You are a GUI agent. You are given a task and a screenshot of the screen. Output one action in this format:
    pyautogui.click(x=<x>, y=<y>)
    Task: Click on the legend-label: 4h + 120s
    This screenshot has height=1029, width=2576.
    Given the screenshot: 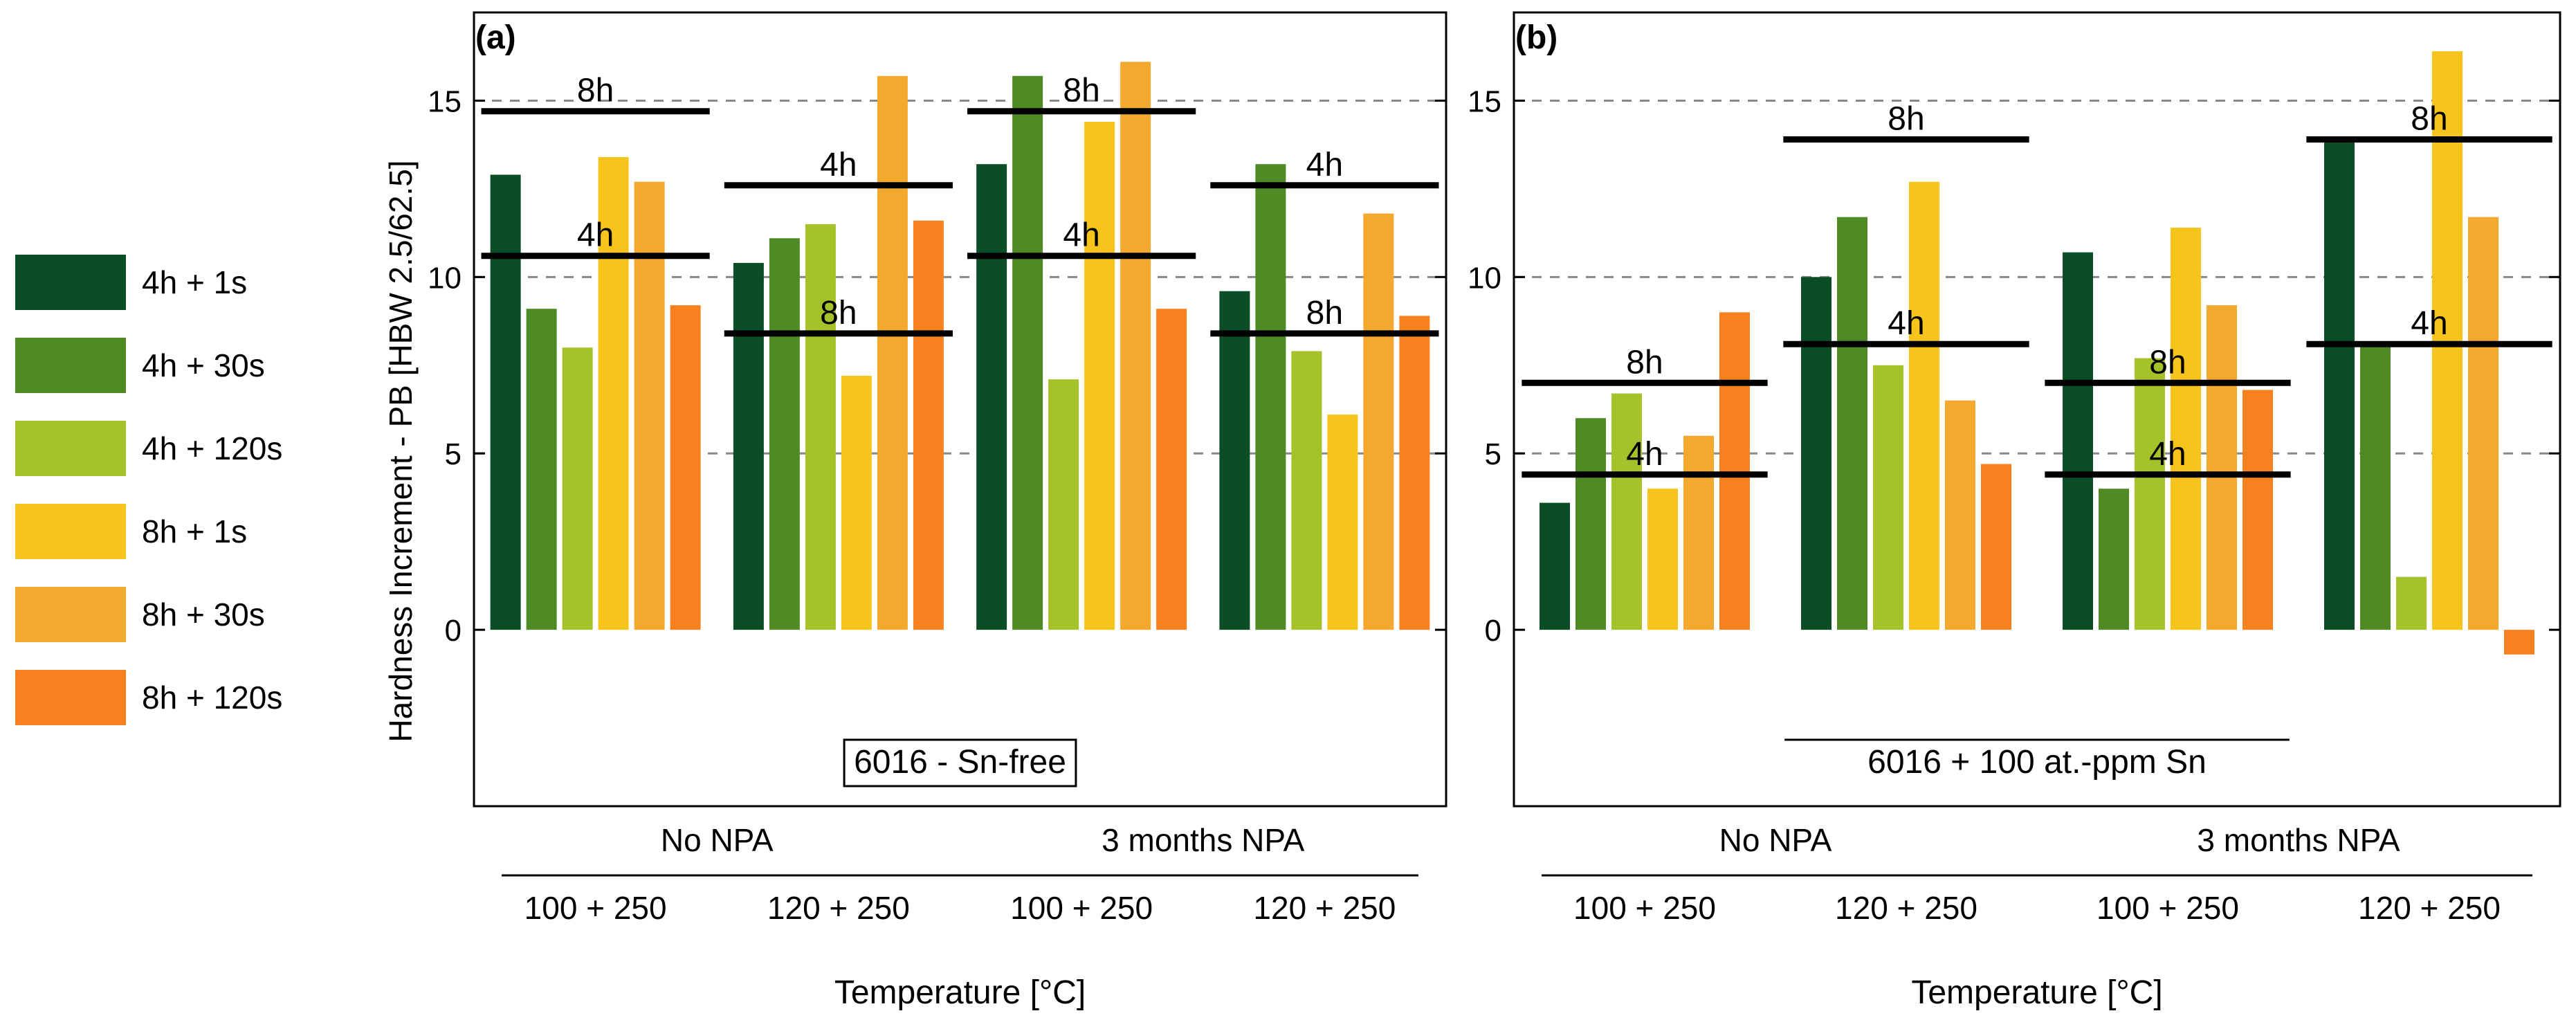 What is the action you would take?
    pyautogui.click(x=212, y=448)
    